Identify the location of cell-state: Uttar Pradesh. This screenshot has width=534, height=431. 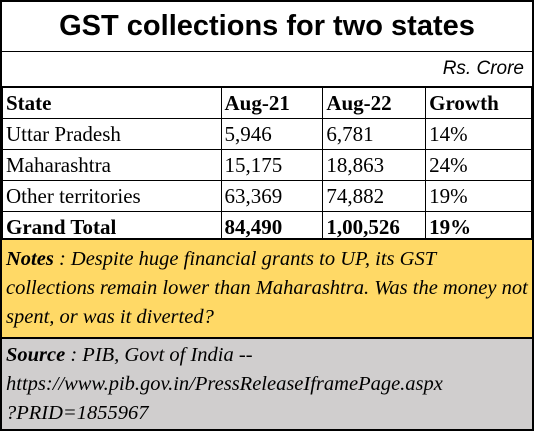
(112, 134).